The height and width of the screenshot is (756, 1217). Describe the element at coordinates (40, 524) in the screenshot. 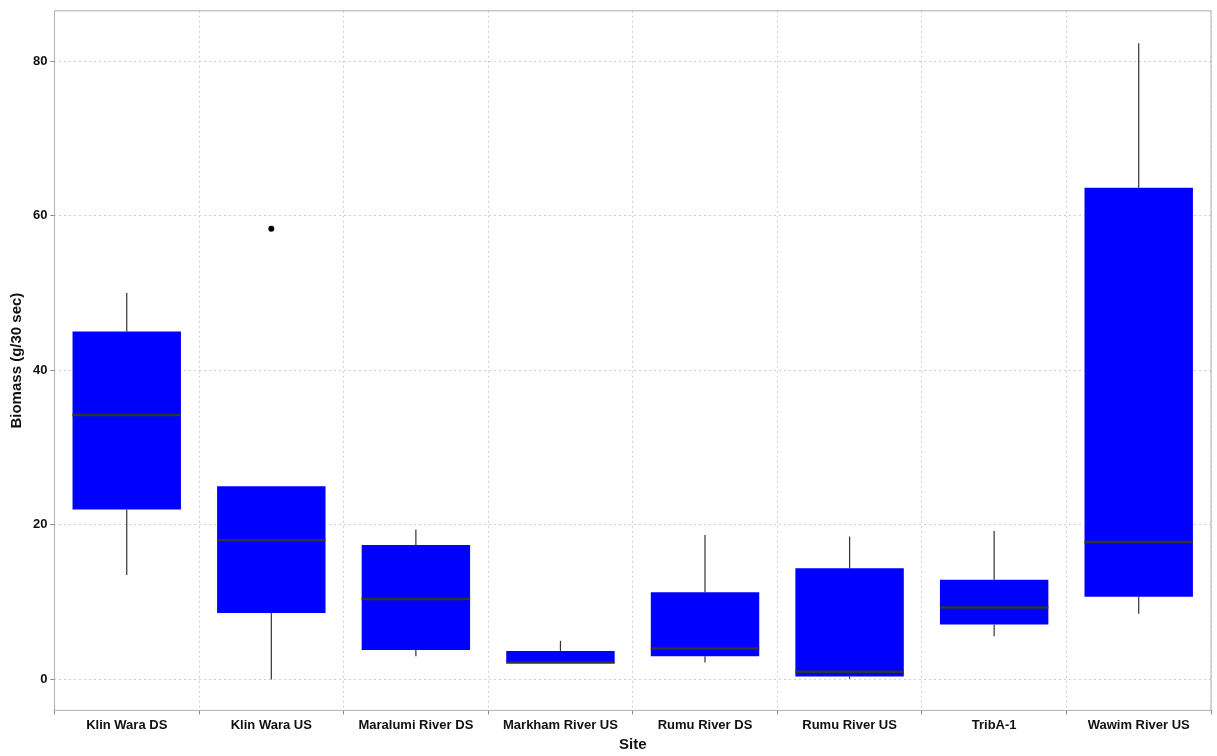

I see `y-tick-label: 20` at that location.